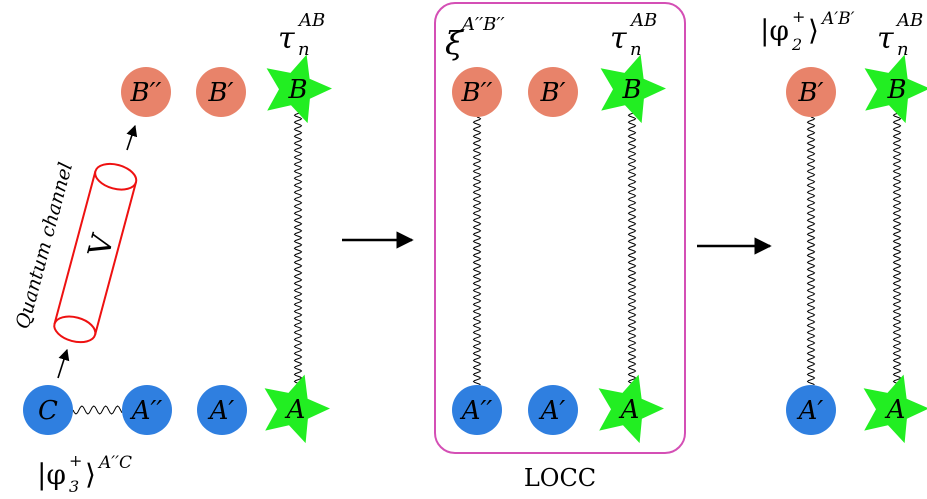 The image size is (927, 499). I want to click on star-node-a-p3: A, so click(895, 409).